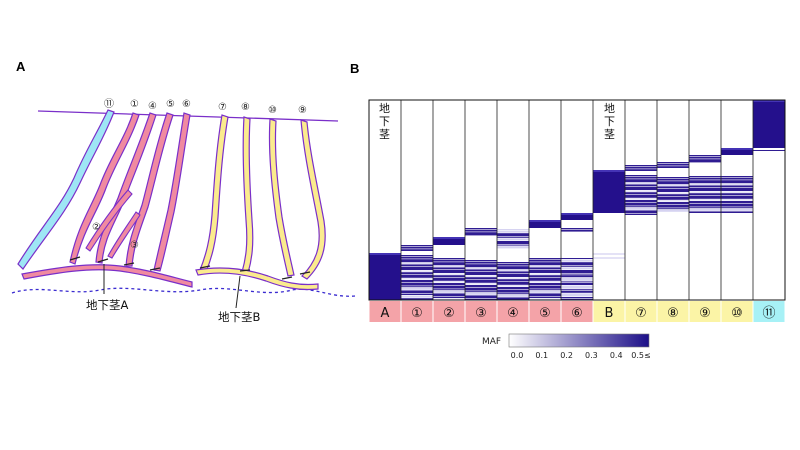 The width and height of the screenshot is (800, 450). I want to click on column-label: ③, so click(481, 313).